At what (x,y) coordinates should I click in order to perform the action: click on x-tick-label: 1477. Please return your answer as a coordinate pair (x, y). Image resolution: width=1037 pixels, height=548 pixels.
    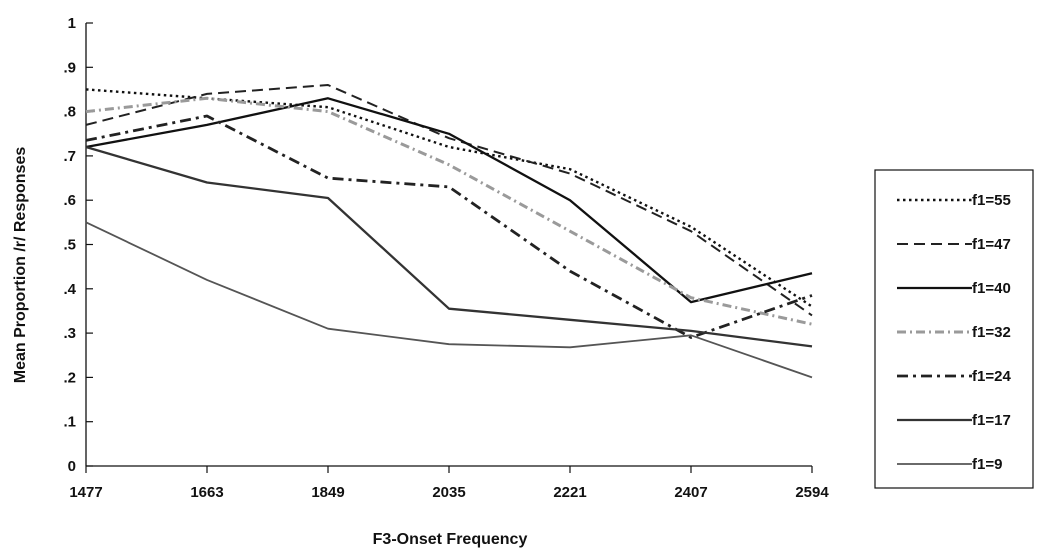
    Looking at the image, I should click on (85, 492).